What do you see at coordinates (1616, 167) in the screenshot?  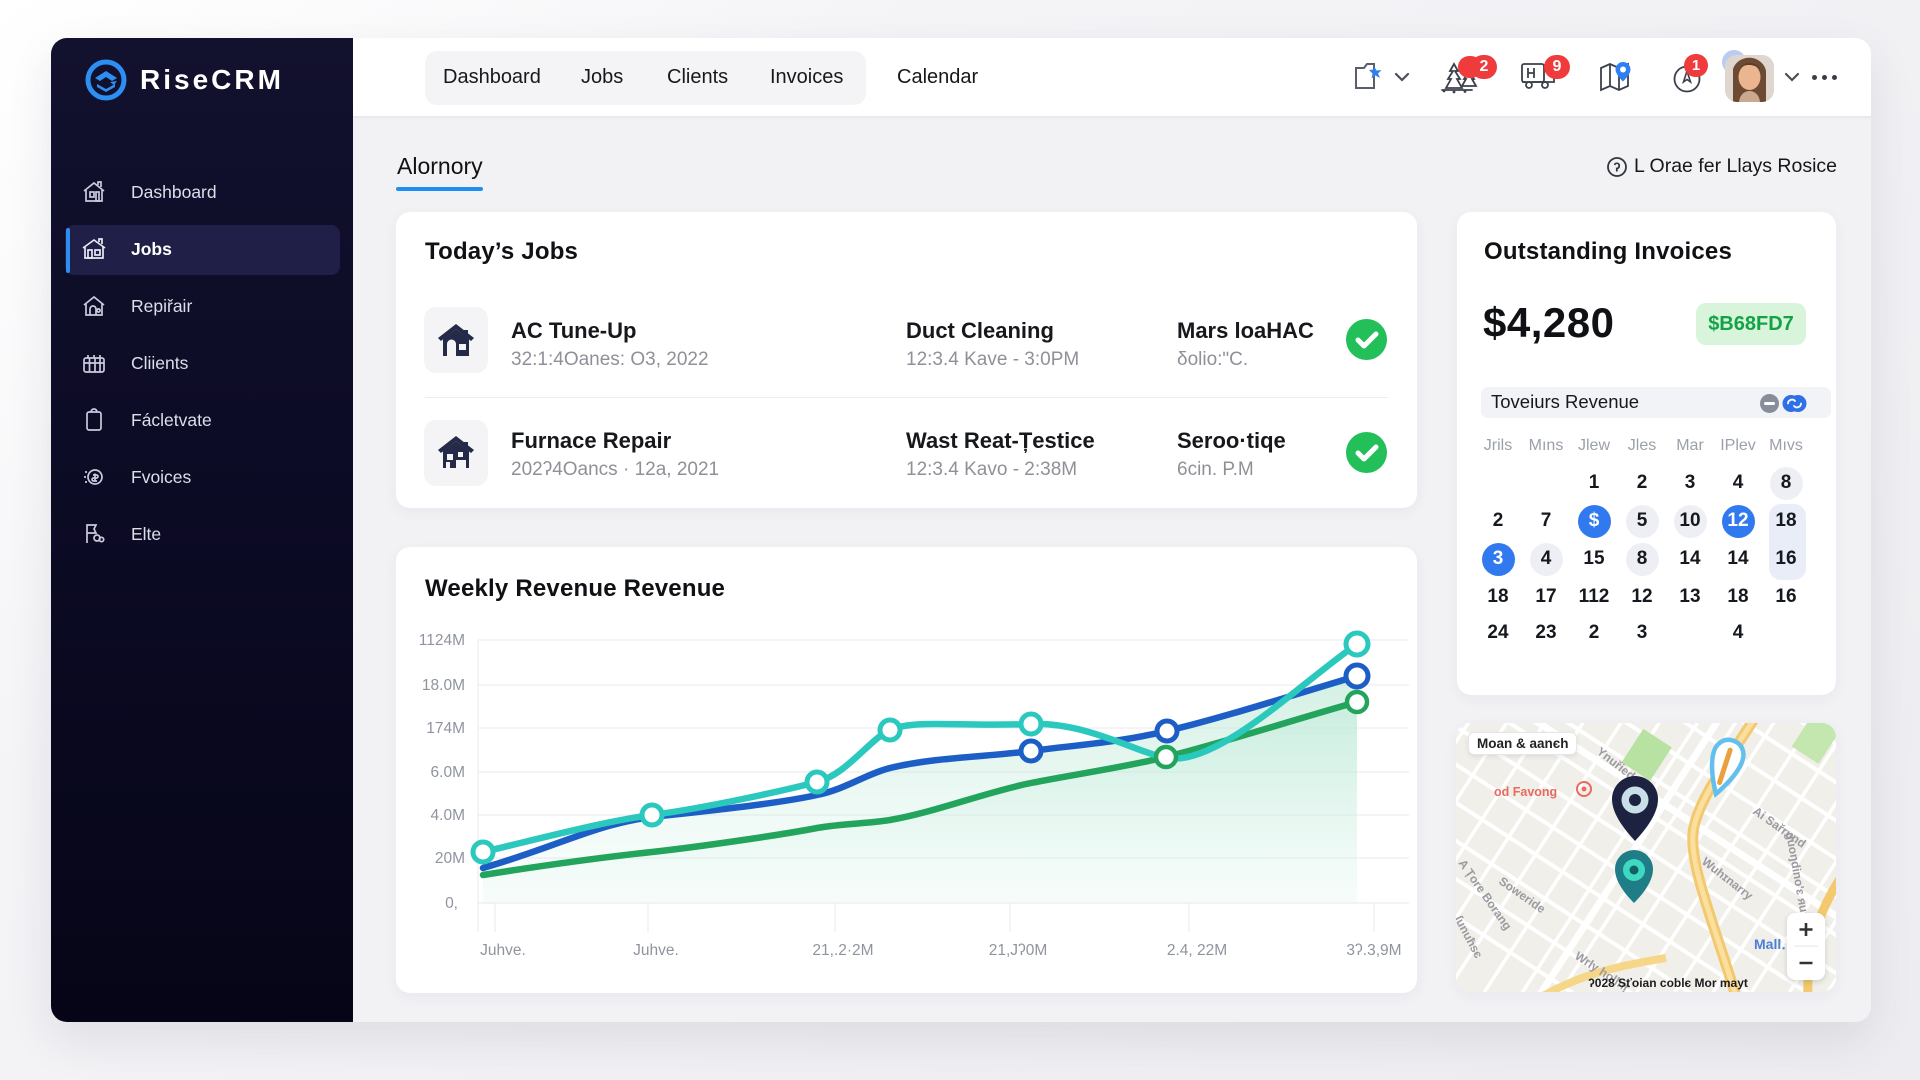 I see `svg-text: ʔ` at bounding box center [1616, 167].